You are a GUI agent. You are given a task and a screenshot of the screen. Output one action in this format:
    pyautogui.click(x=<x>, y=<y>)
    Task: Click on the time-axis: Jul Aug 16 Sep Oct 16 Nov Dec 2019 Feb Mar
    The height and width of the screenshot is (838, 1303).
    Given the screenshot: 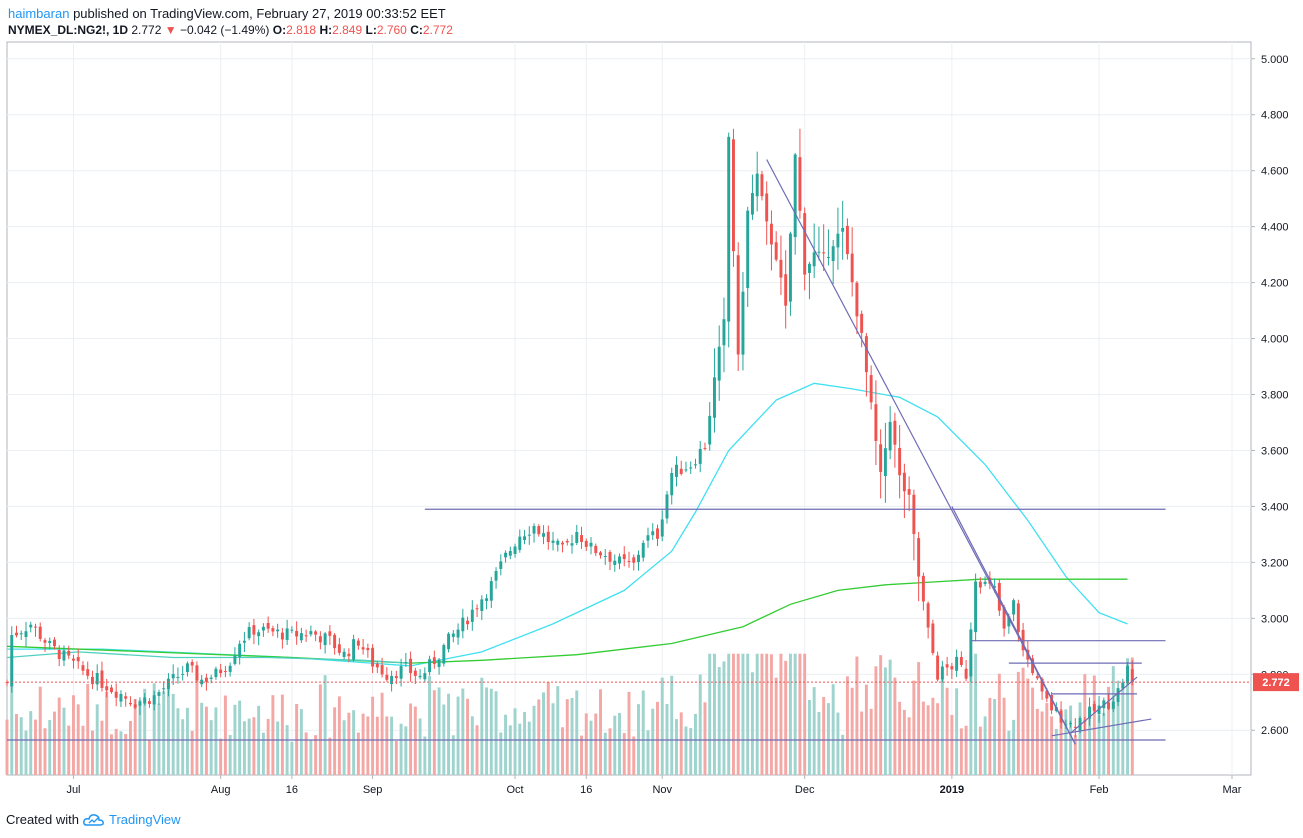 What is the action you would take?
    pyautogui.click(x=654, y=785)
    